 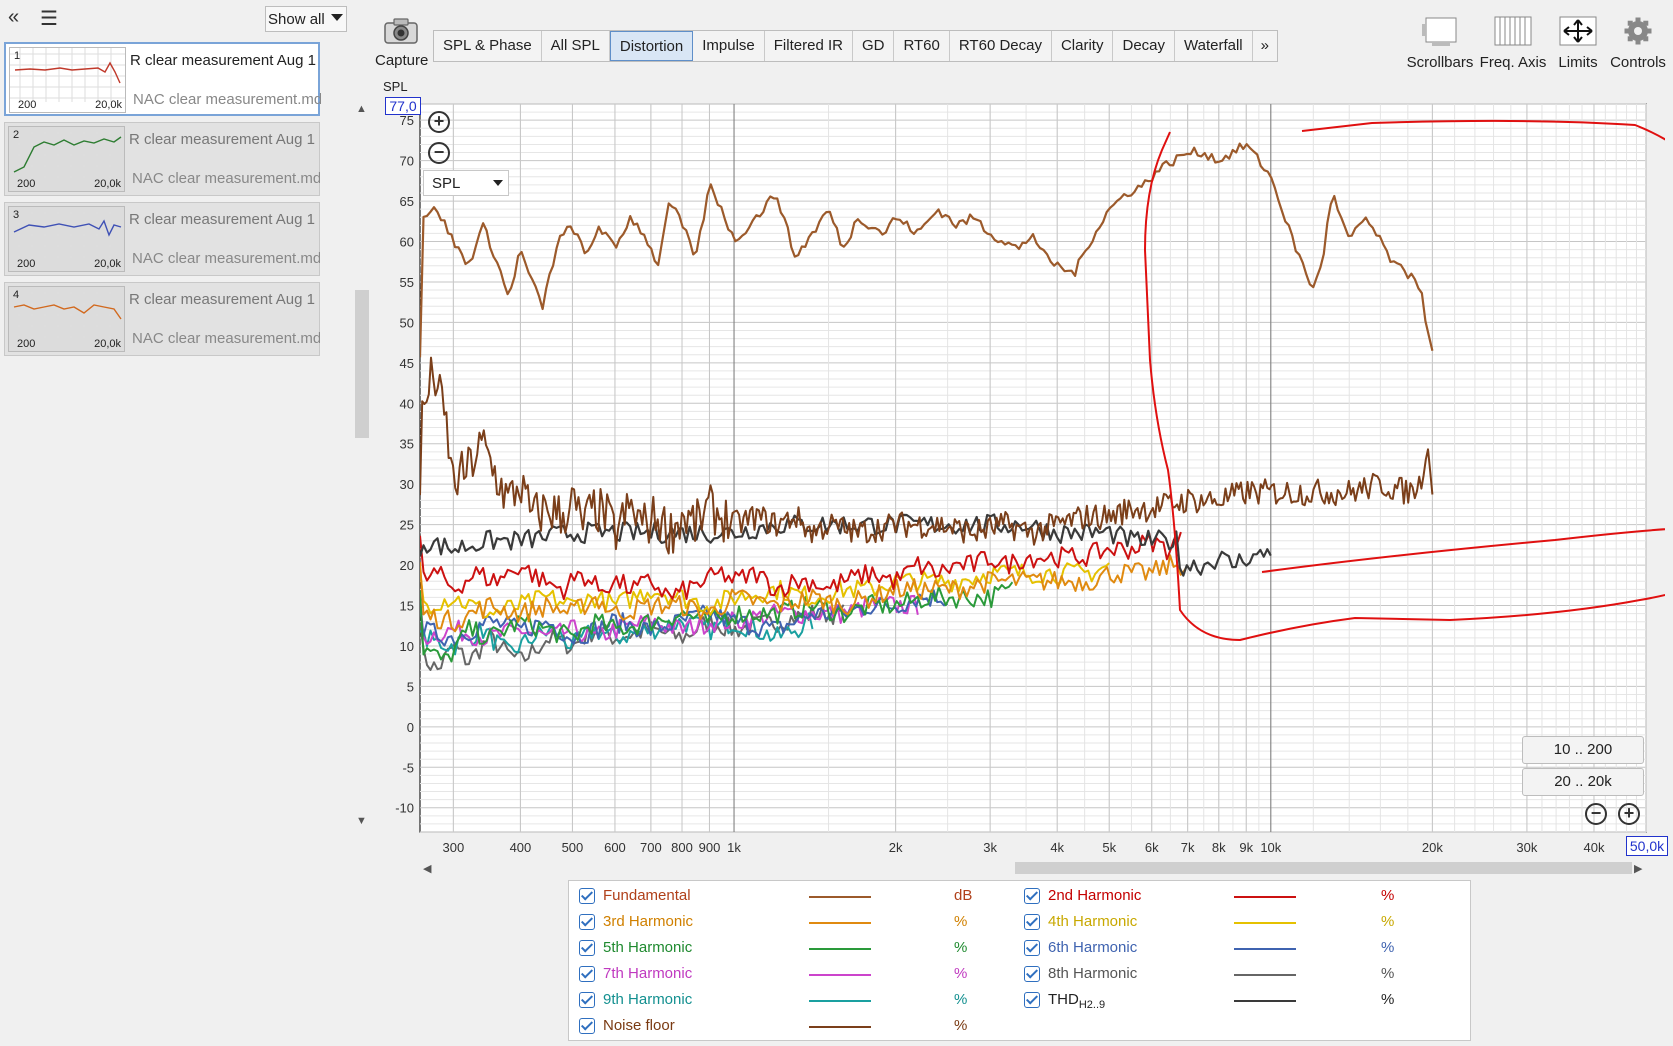 I want to click on freq-axis-icon, so click(x=1513, y=31).